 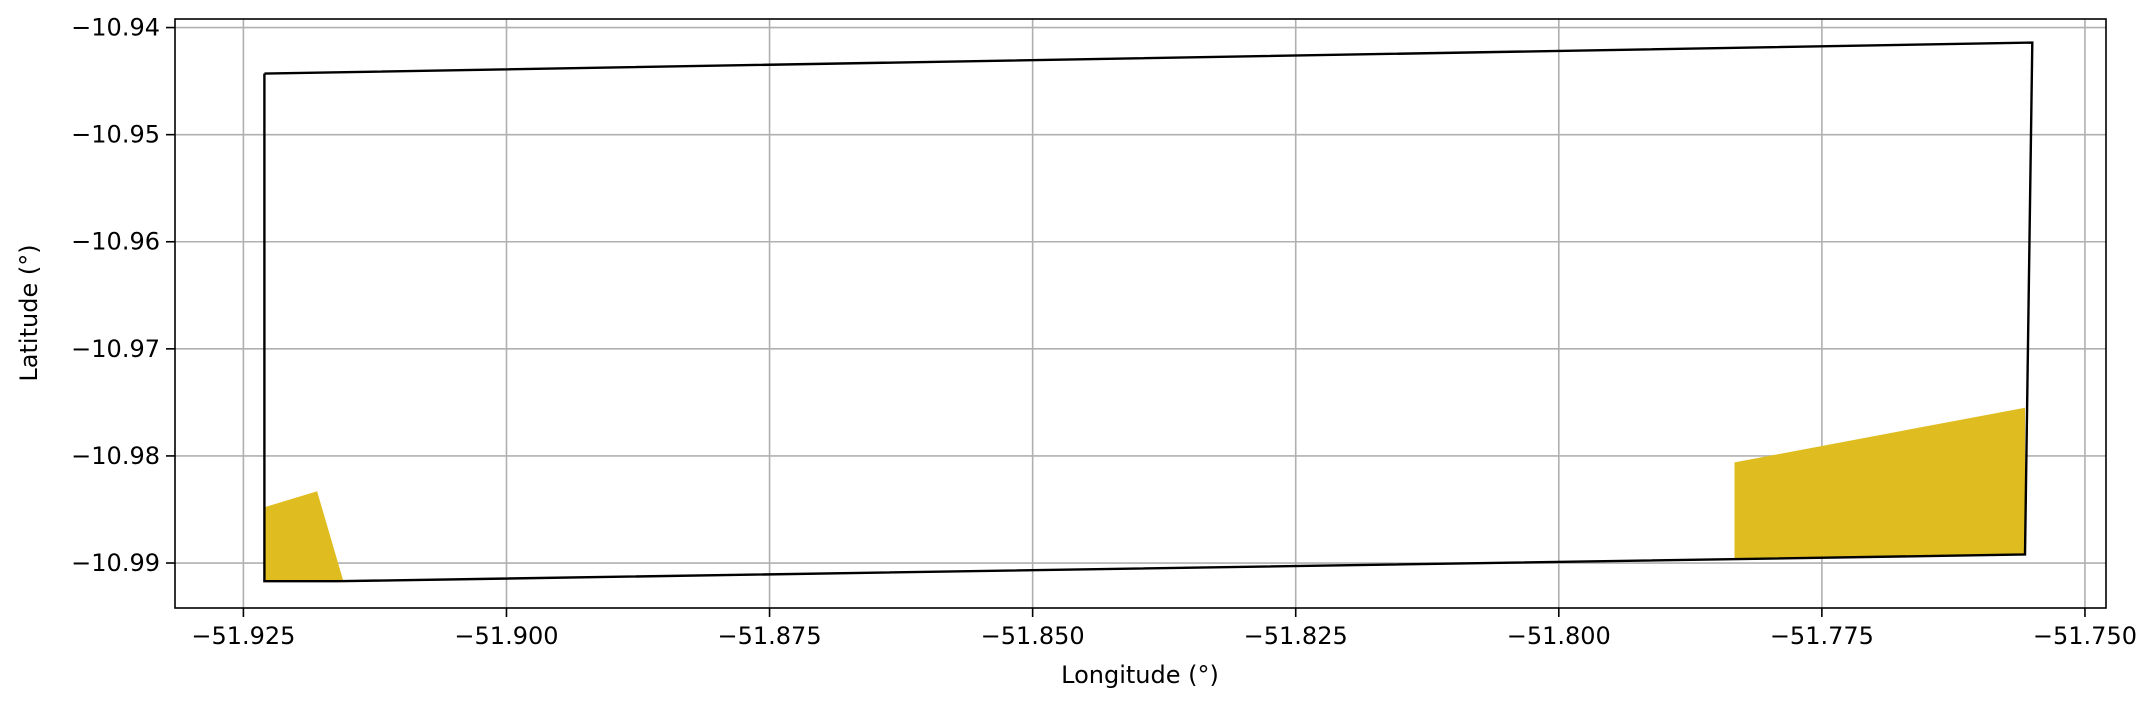 I want to click on y-tick-label: −10.96, so click(x=115, y=242).